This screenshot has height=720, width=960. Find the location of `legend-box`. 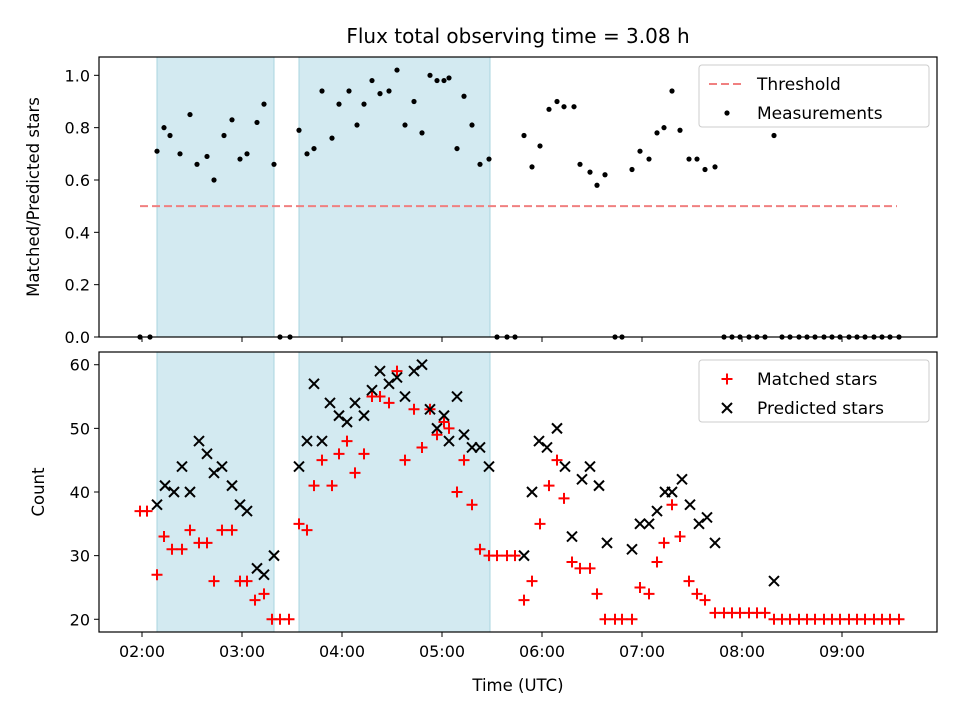

legend-box is located at coordinates (814, 391).